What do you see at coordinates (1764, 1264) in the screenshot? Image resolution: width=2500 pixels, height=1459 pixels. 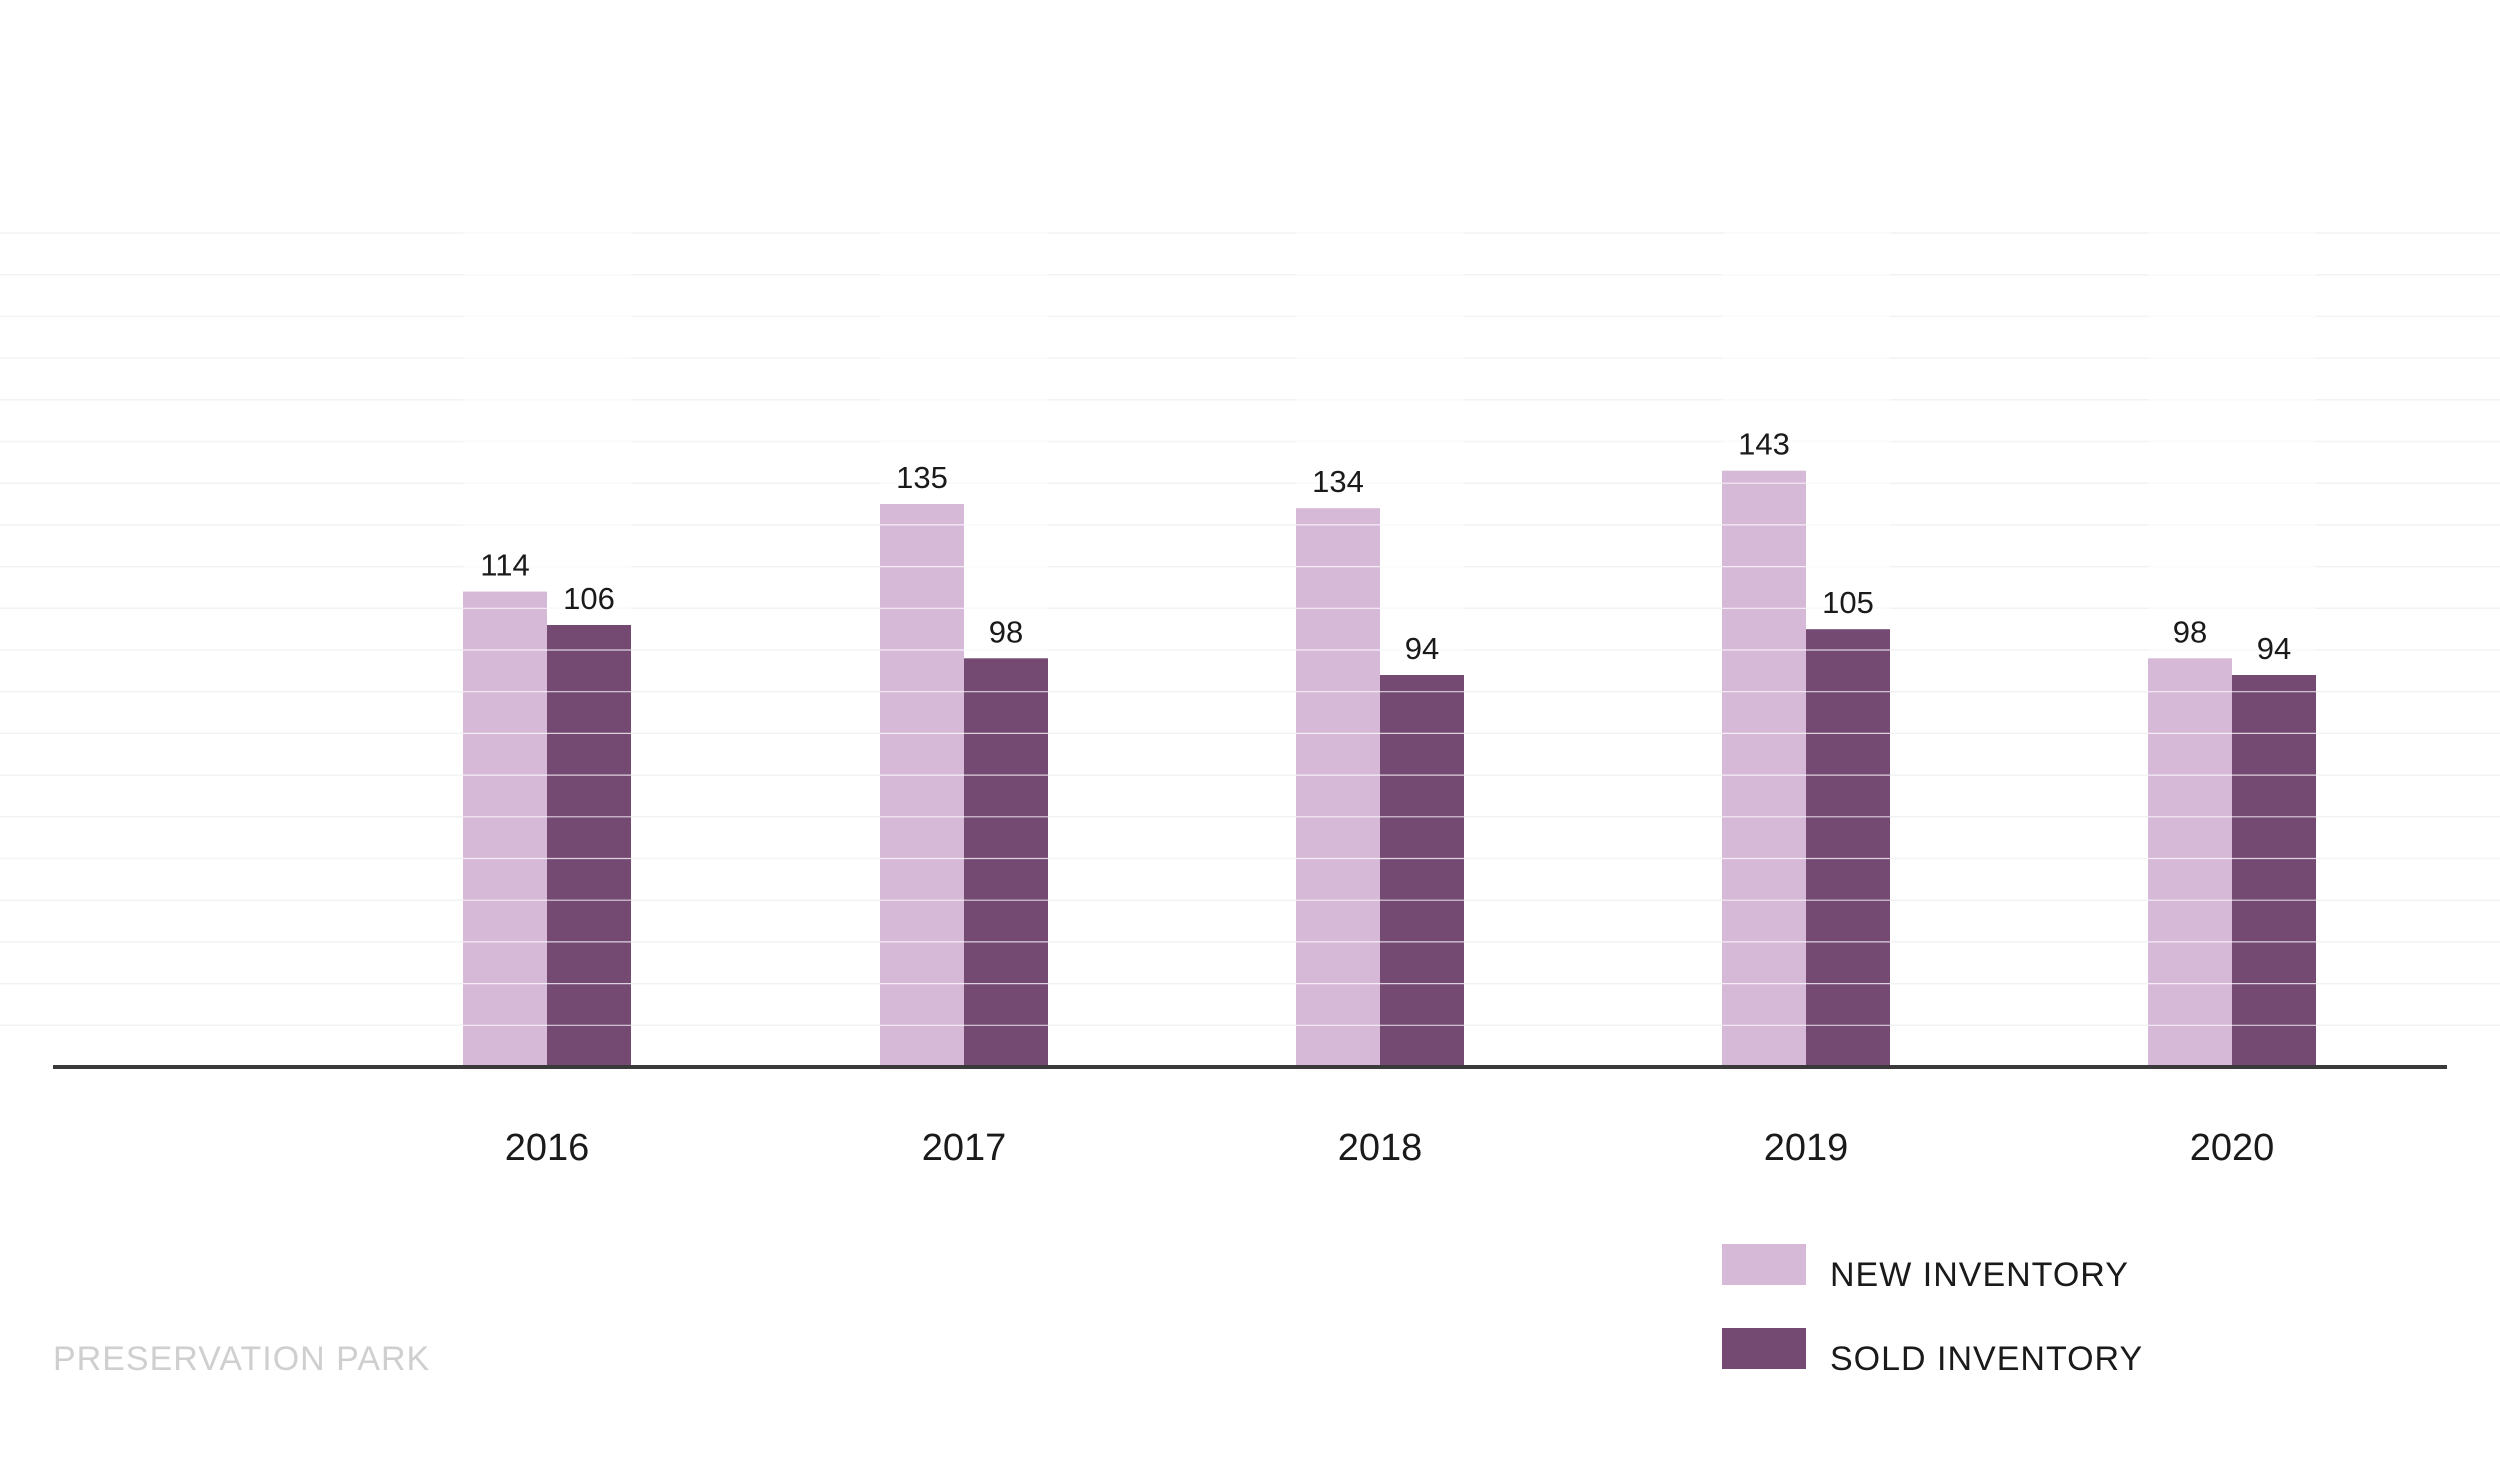 I see `legend-swatch-new-inventory` at bounding box center [1764, 1264].